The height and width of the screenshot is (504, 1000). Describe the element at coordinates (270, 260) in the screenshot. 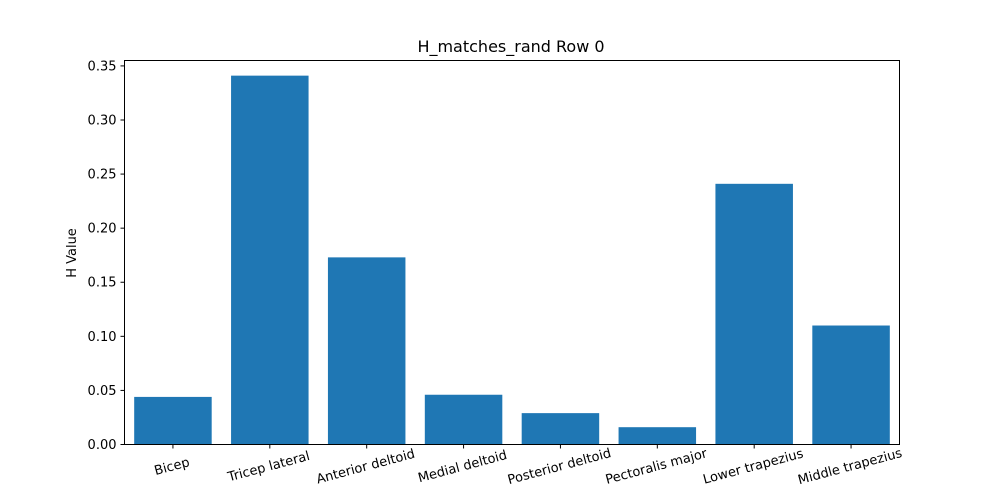

I see `bar-tricep-lateral` at that location.